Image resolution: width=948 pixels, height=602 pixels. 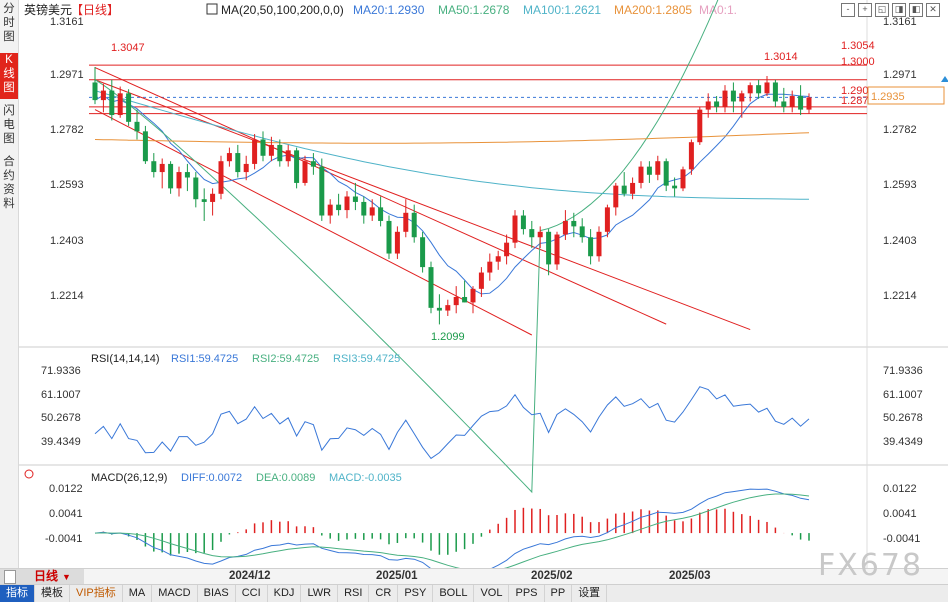 I want to click on left-view-tabs: 分时图 K线图 闪电图 合约资料, so click(x=9, y=284).